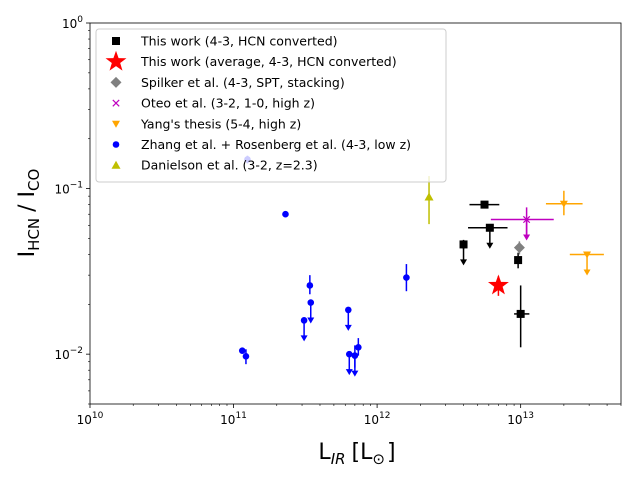 Image resolution: width=640 pixels, height=480 pixels. Describe the element at coordinates (76, 186) in the screenshot. I see `y-tick-label-1-exponent: −1` at that location.